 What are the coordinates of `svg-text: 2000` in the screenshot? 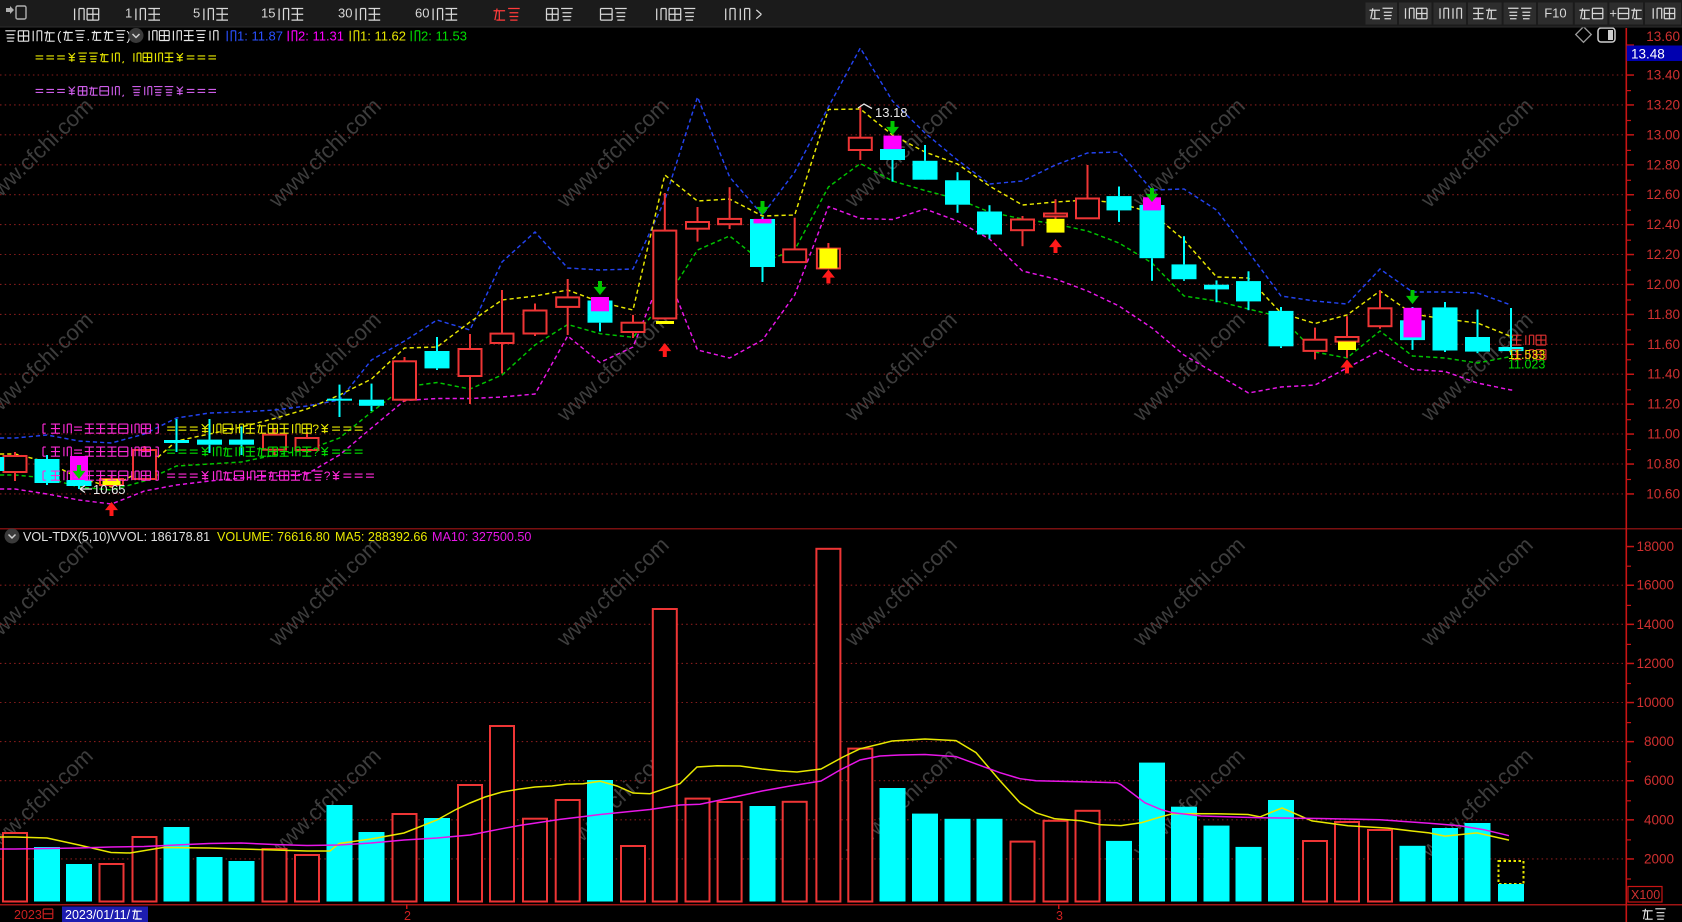 It's located at (1659, 858).